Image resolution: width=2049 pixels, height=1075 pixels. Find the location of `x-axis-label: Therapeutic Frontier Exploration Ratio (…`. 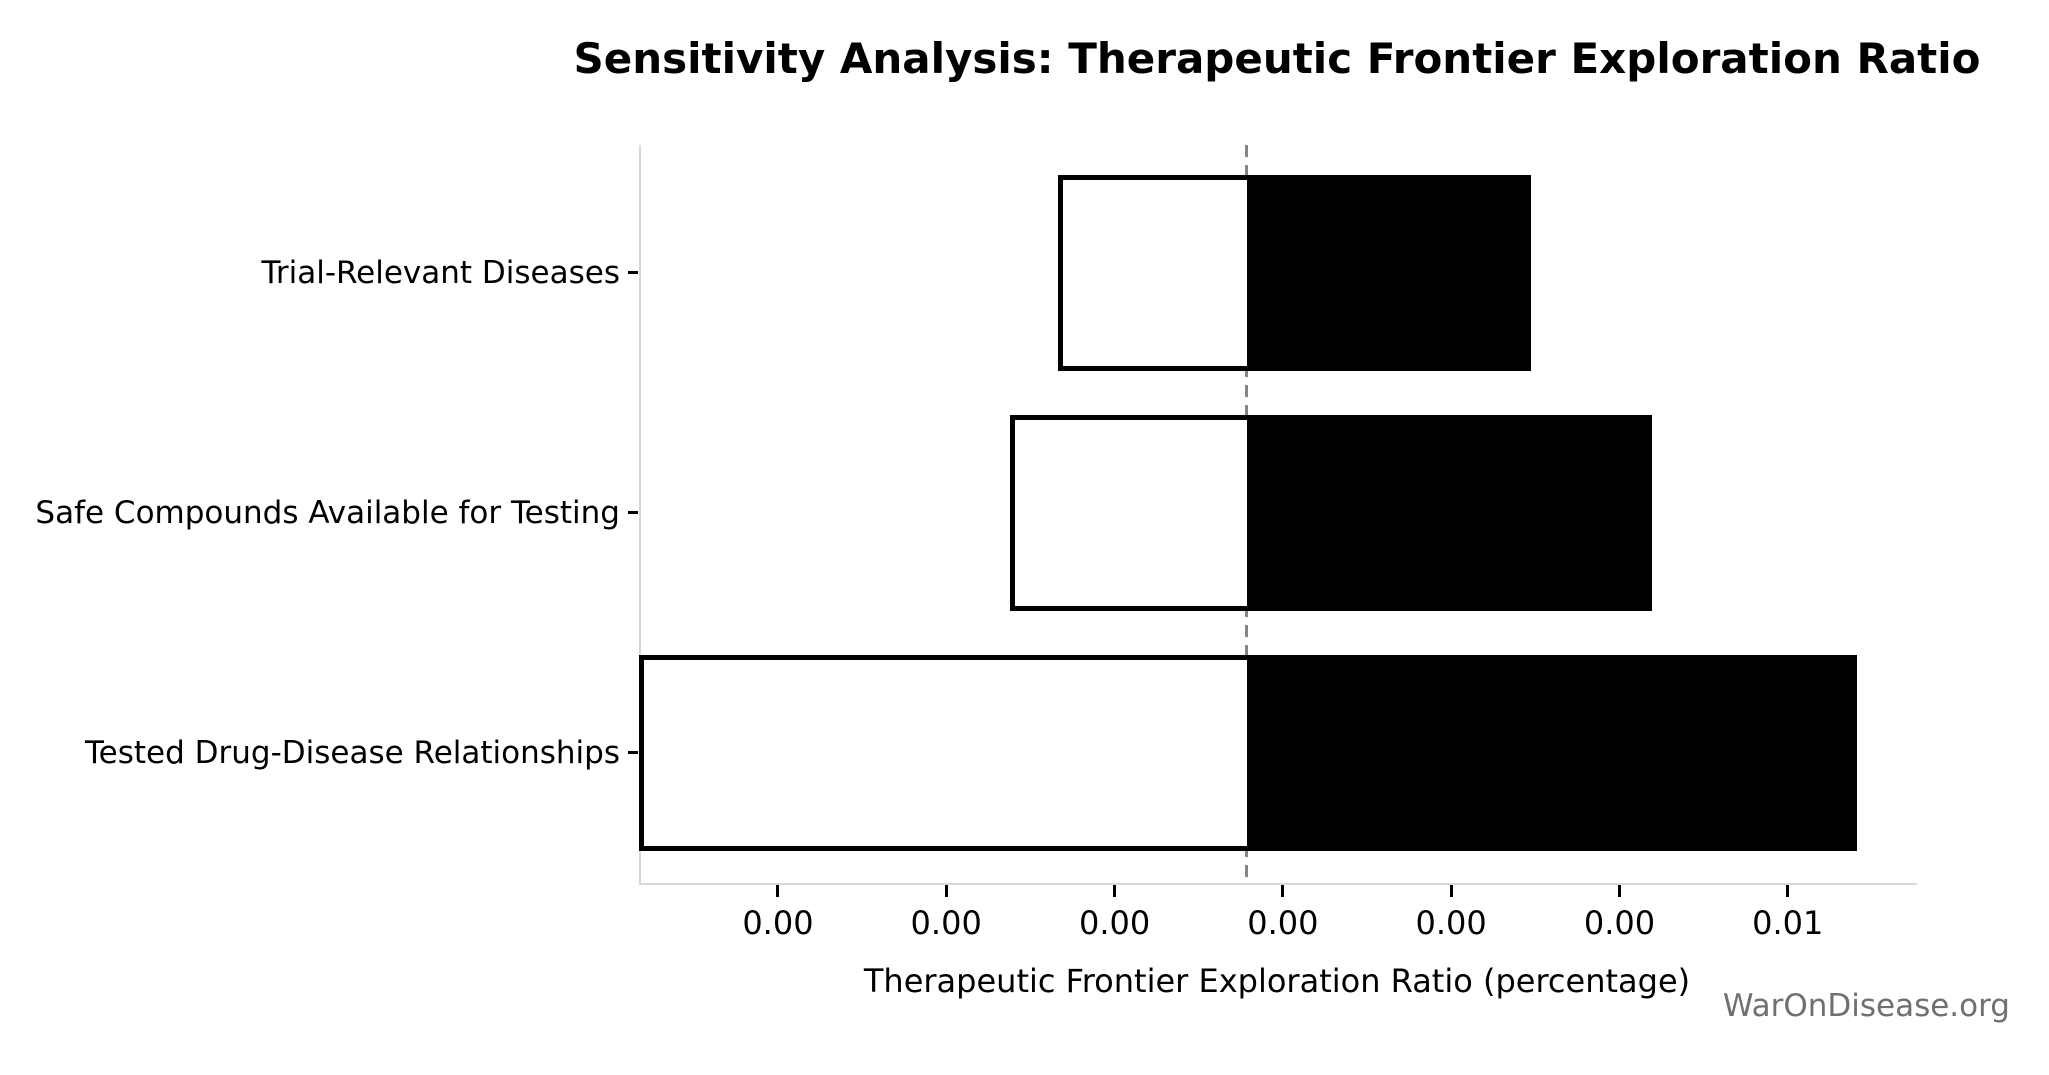

x-axis-label: Therapeutic Frontier Exploration Ratio (… is located at coordinates (1277, 981).